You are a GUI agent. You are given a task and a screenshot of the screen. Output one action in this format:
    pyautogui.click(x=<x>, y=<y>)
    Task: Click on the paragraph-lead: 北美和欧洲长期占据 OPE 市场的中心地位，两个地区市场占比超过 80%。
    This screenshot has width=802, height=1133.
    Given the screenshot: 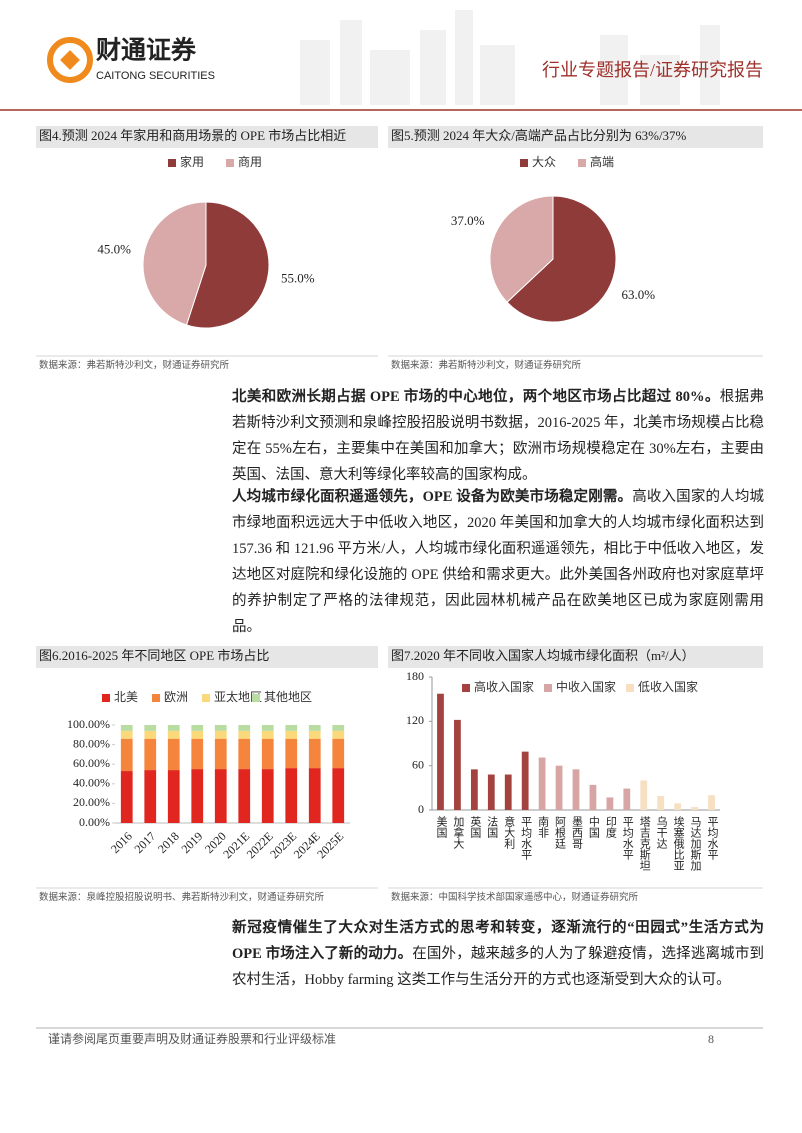 What is the action you would take?
    pyautogui.click(x=476, y=397)
    